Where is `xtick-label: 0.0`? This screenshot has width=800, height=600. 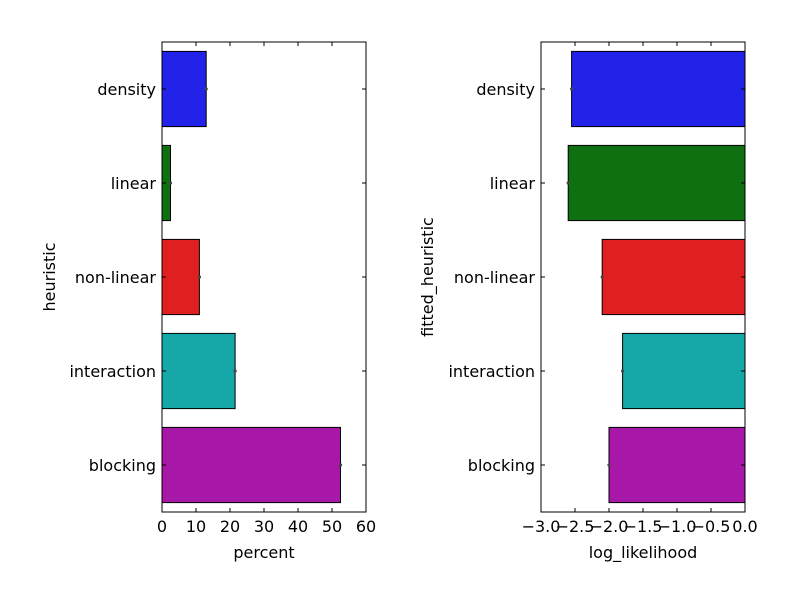
xtick-label: 0.0 is located at coordinates (744, 526).